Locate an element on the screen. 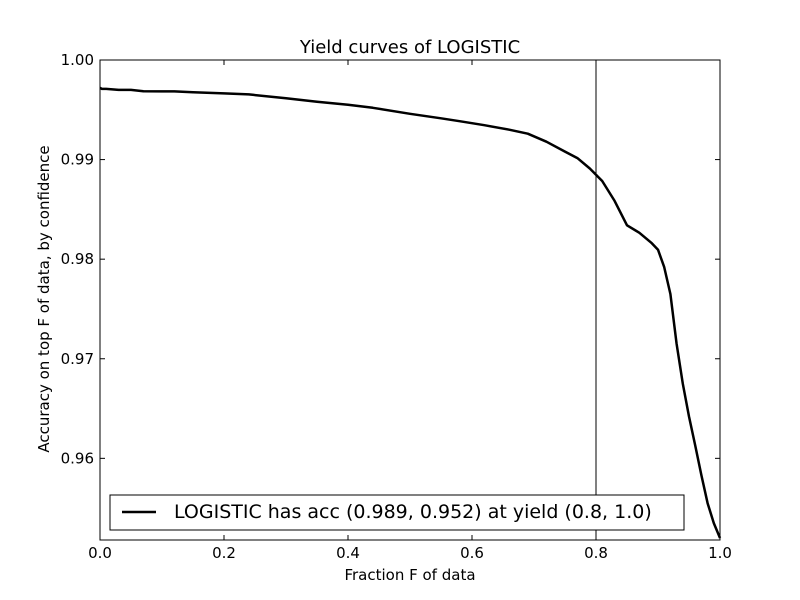 The width and height of the screenshot is (800, 600). y-tick-label: 0.98 is located at coordinates (77, 259).